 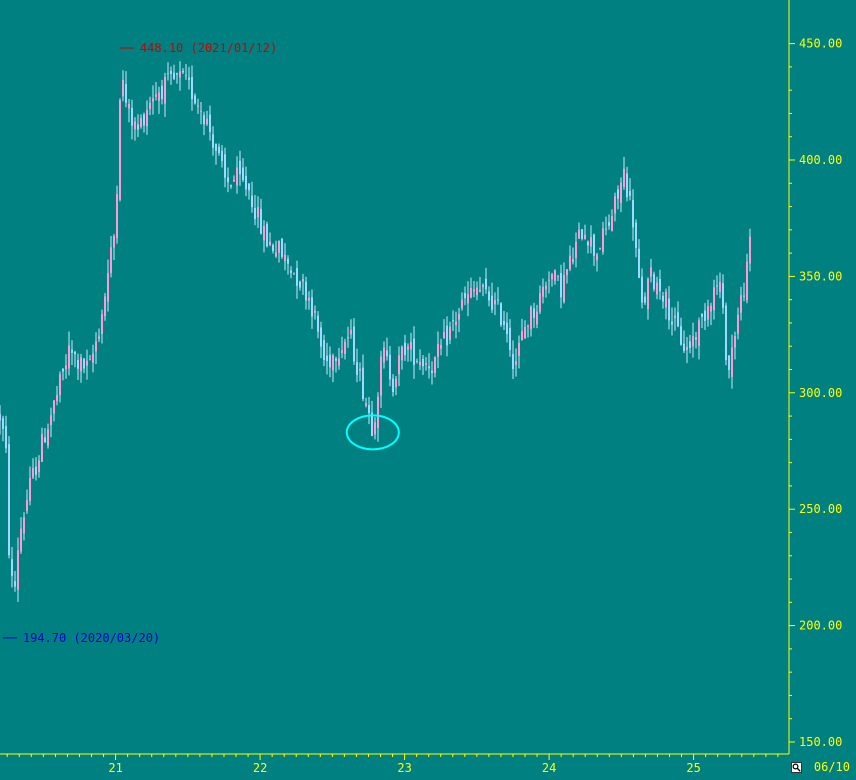 I want to click on x-tick-label: 21, so click(x=115, y=768).